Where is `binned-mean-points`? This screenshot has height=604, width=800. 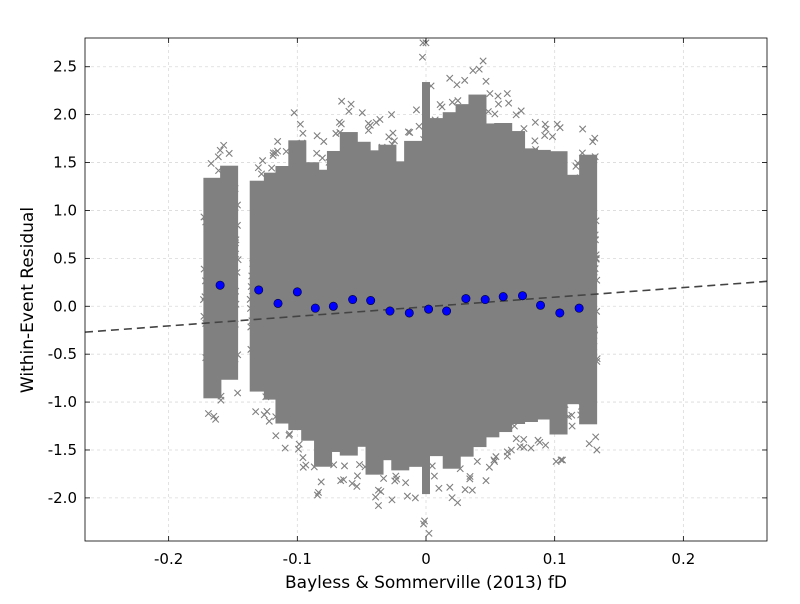
binned-mean-points is located at coordinates (399, 299).